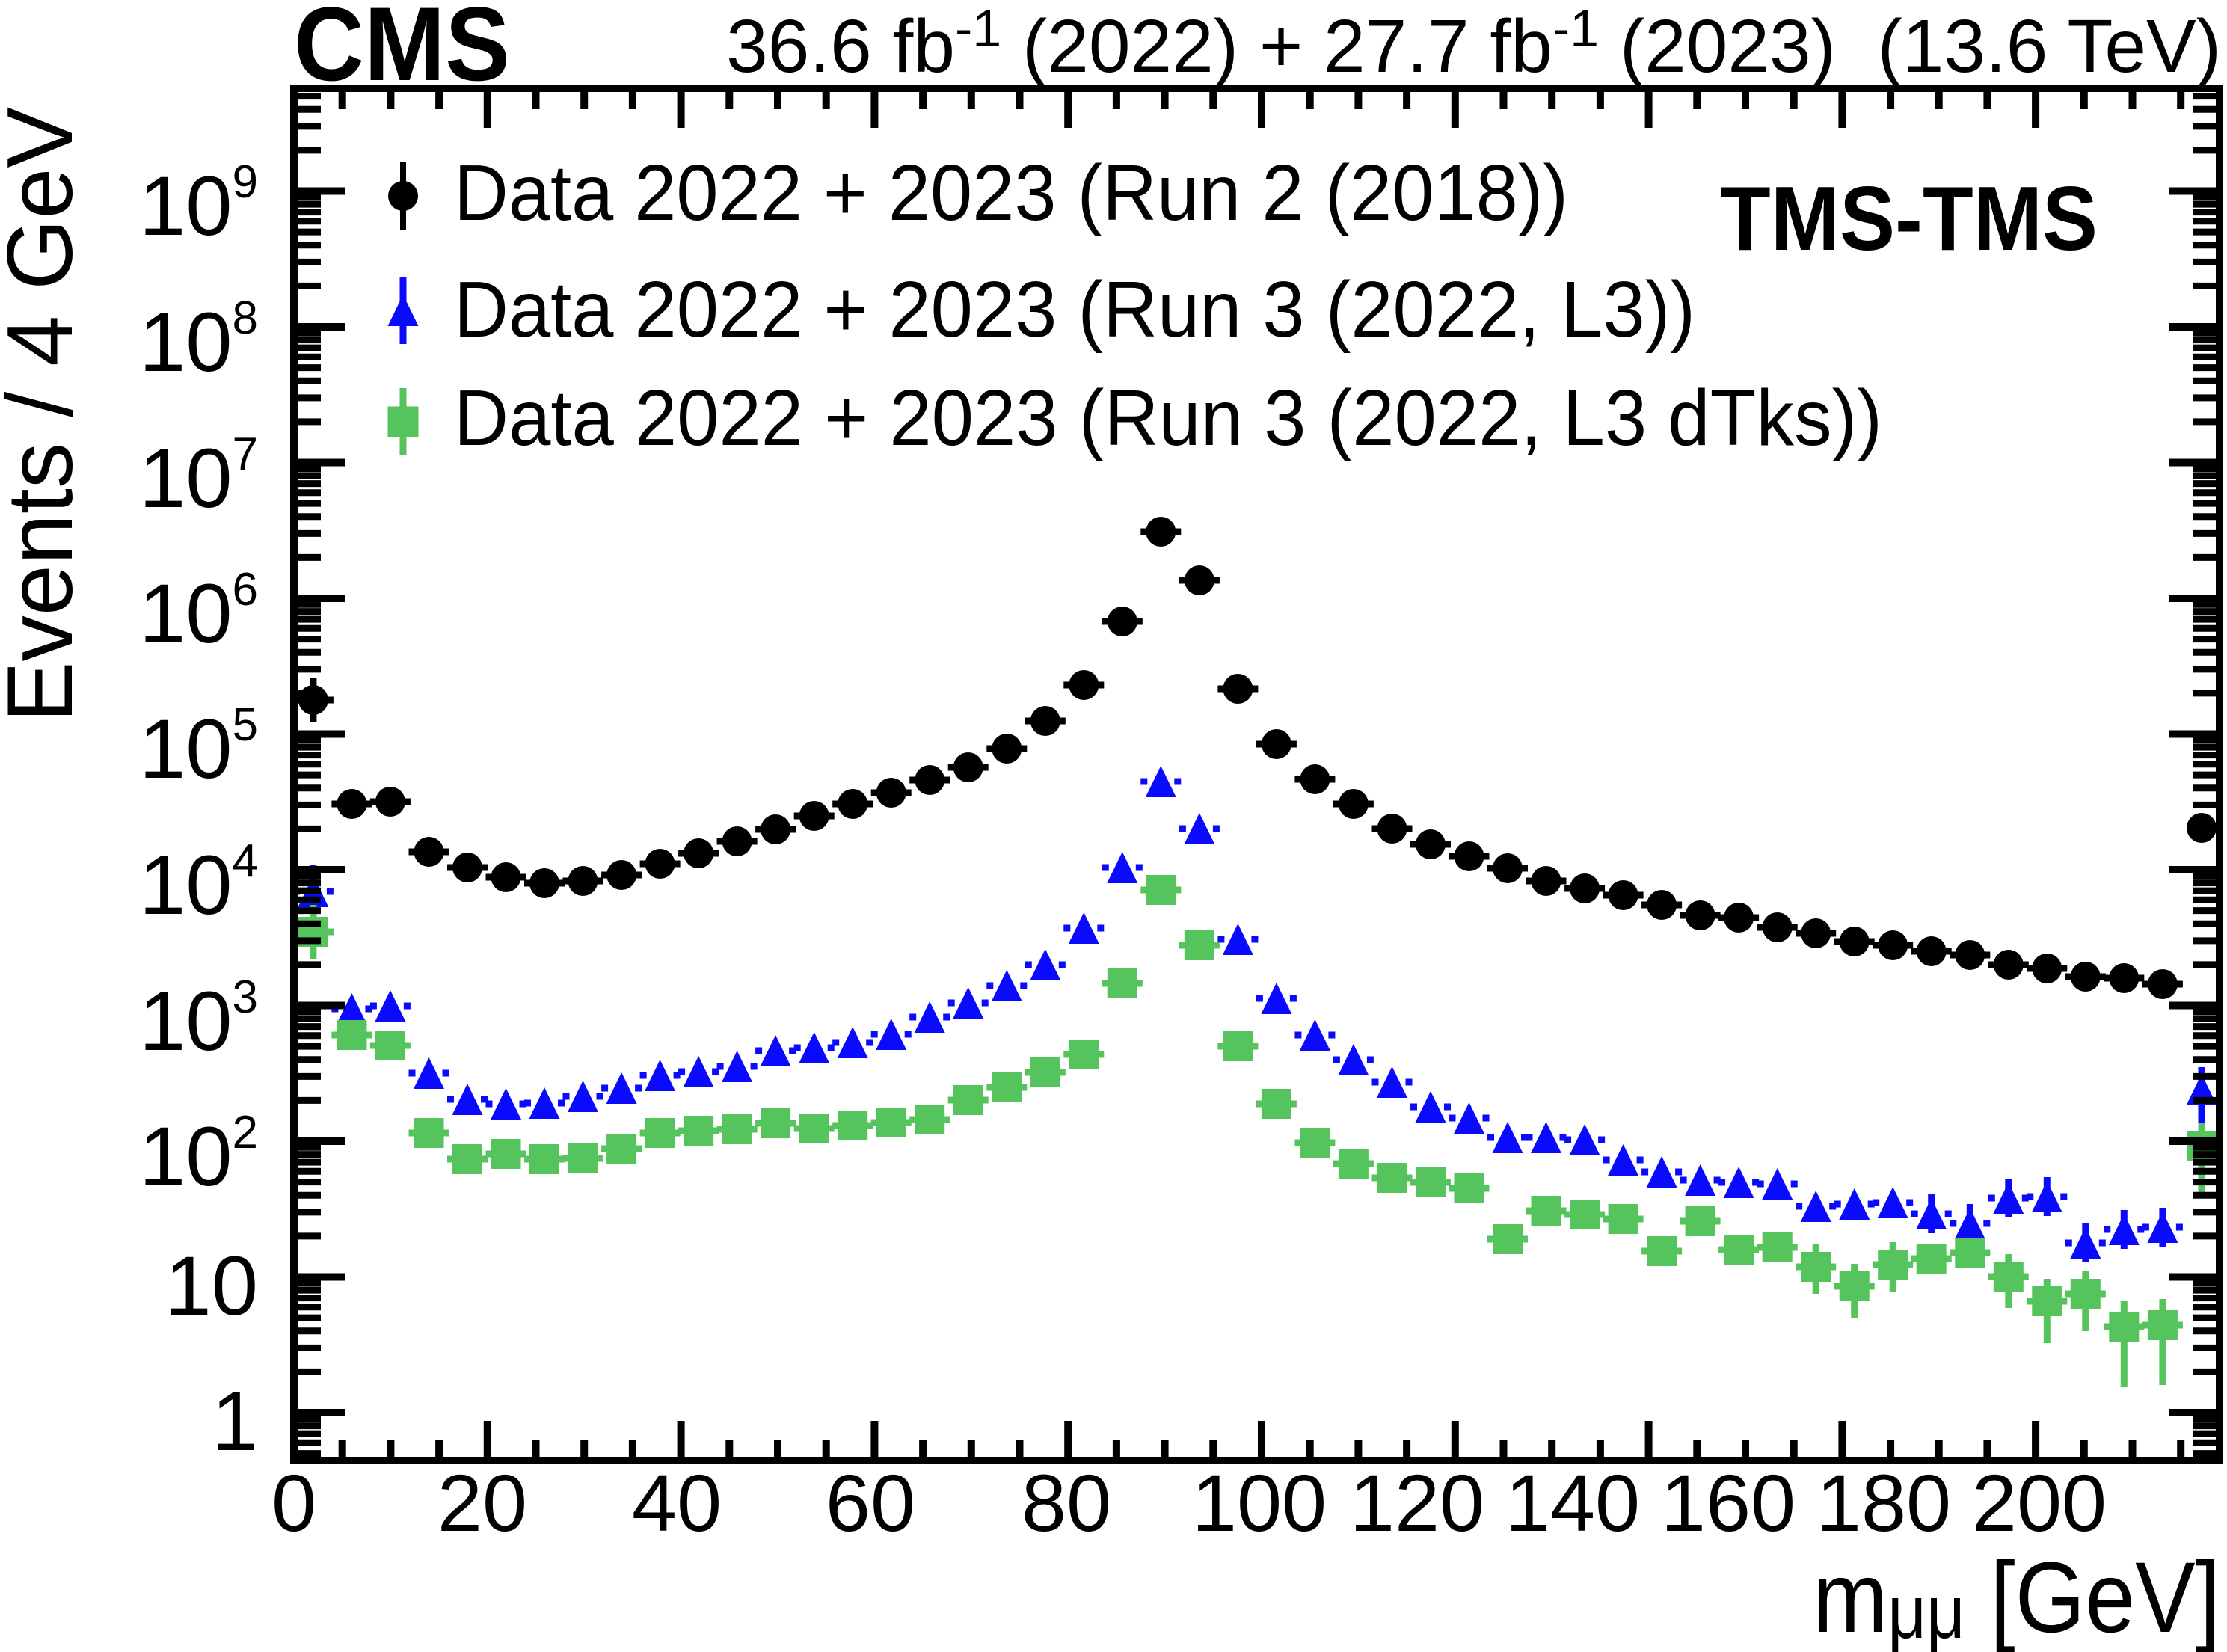 The height and width of the screenshot is (1652, 2227). Describe the element at coordinates (198, 1019) in the screenshot. I see `svg-text: 103` at that location.